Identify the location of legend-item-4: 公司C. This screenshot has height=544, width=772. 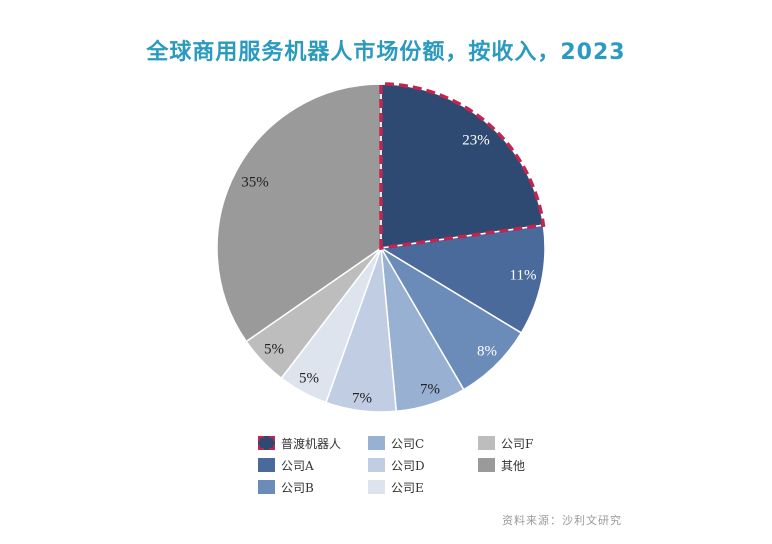
(396, 443).